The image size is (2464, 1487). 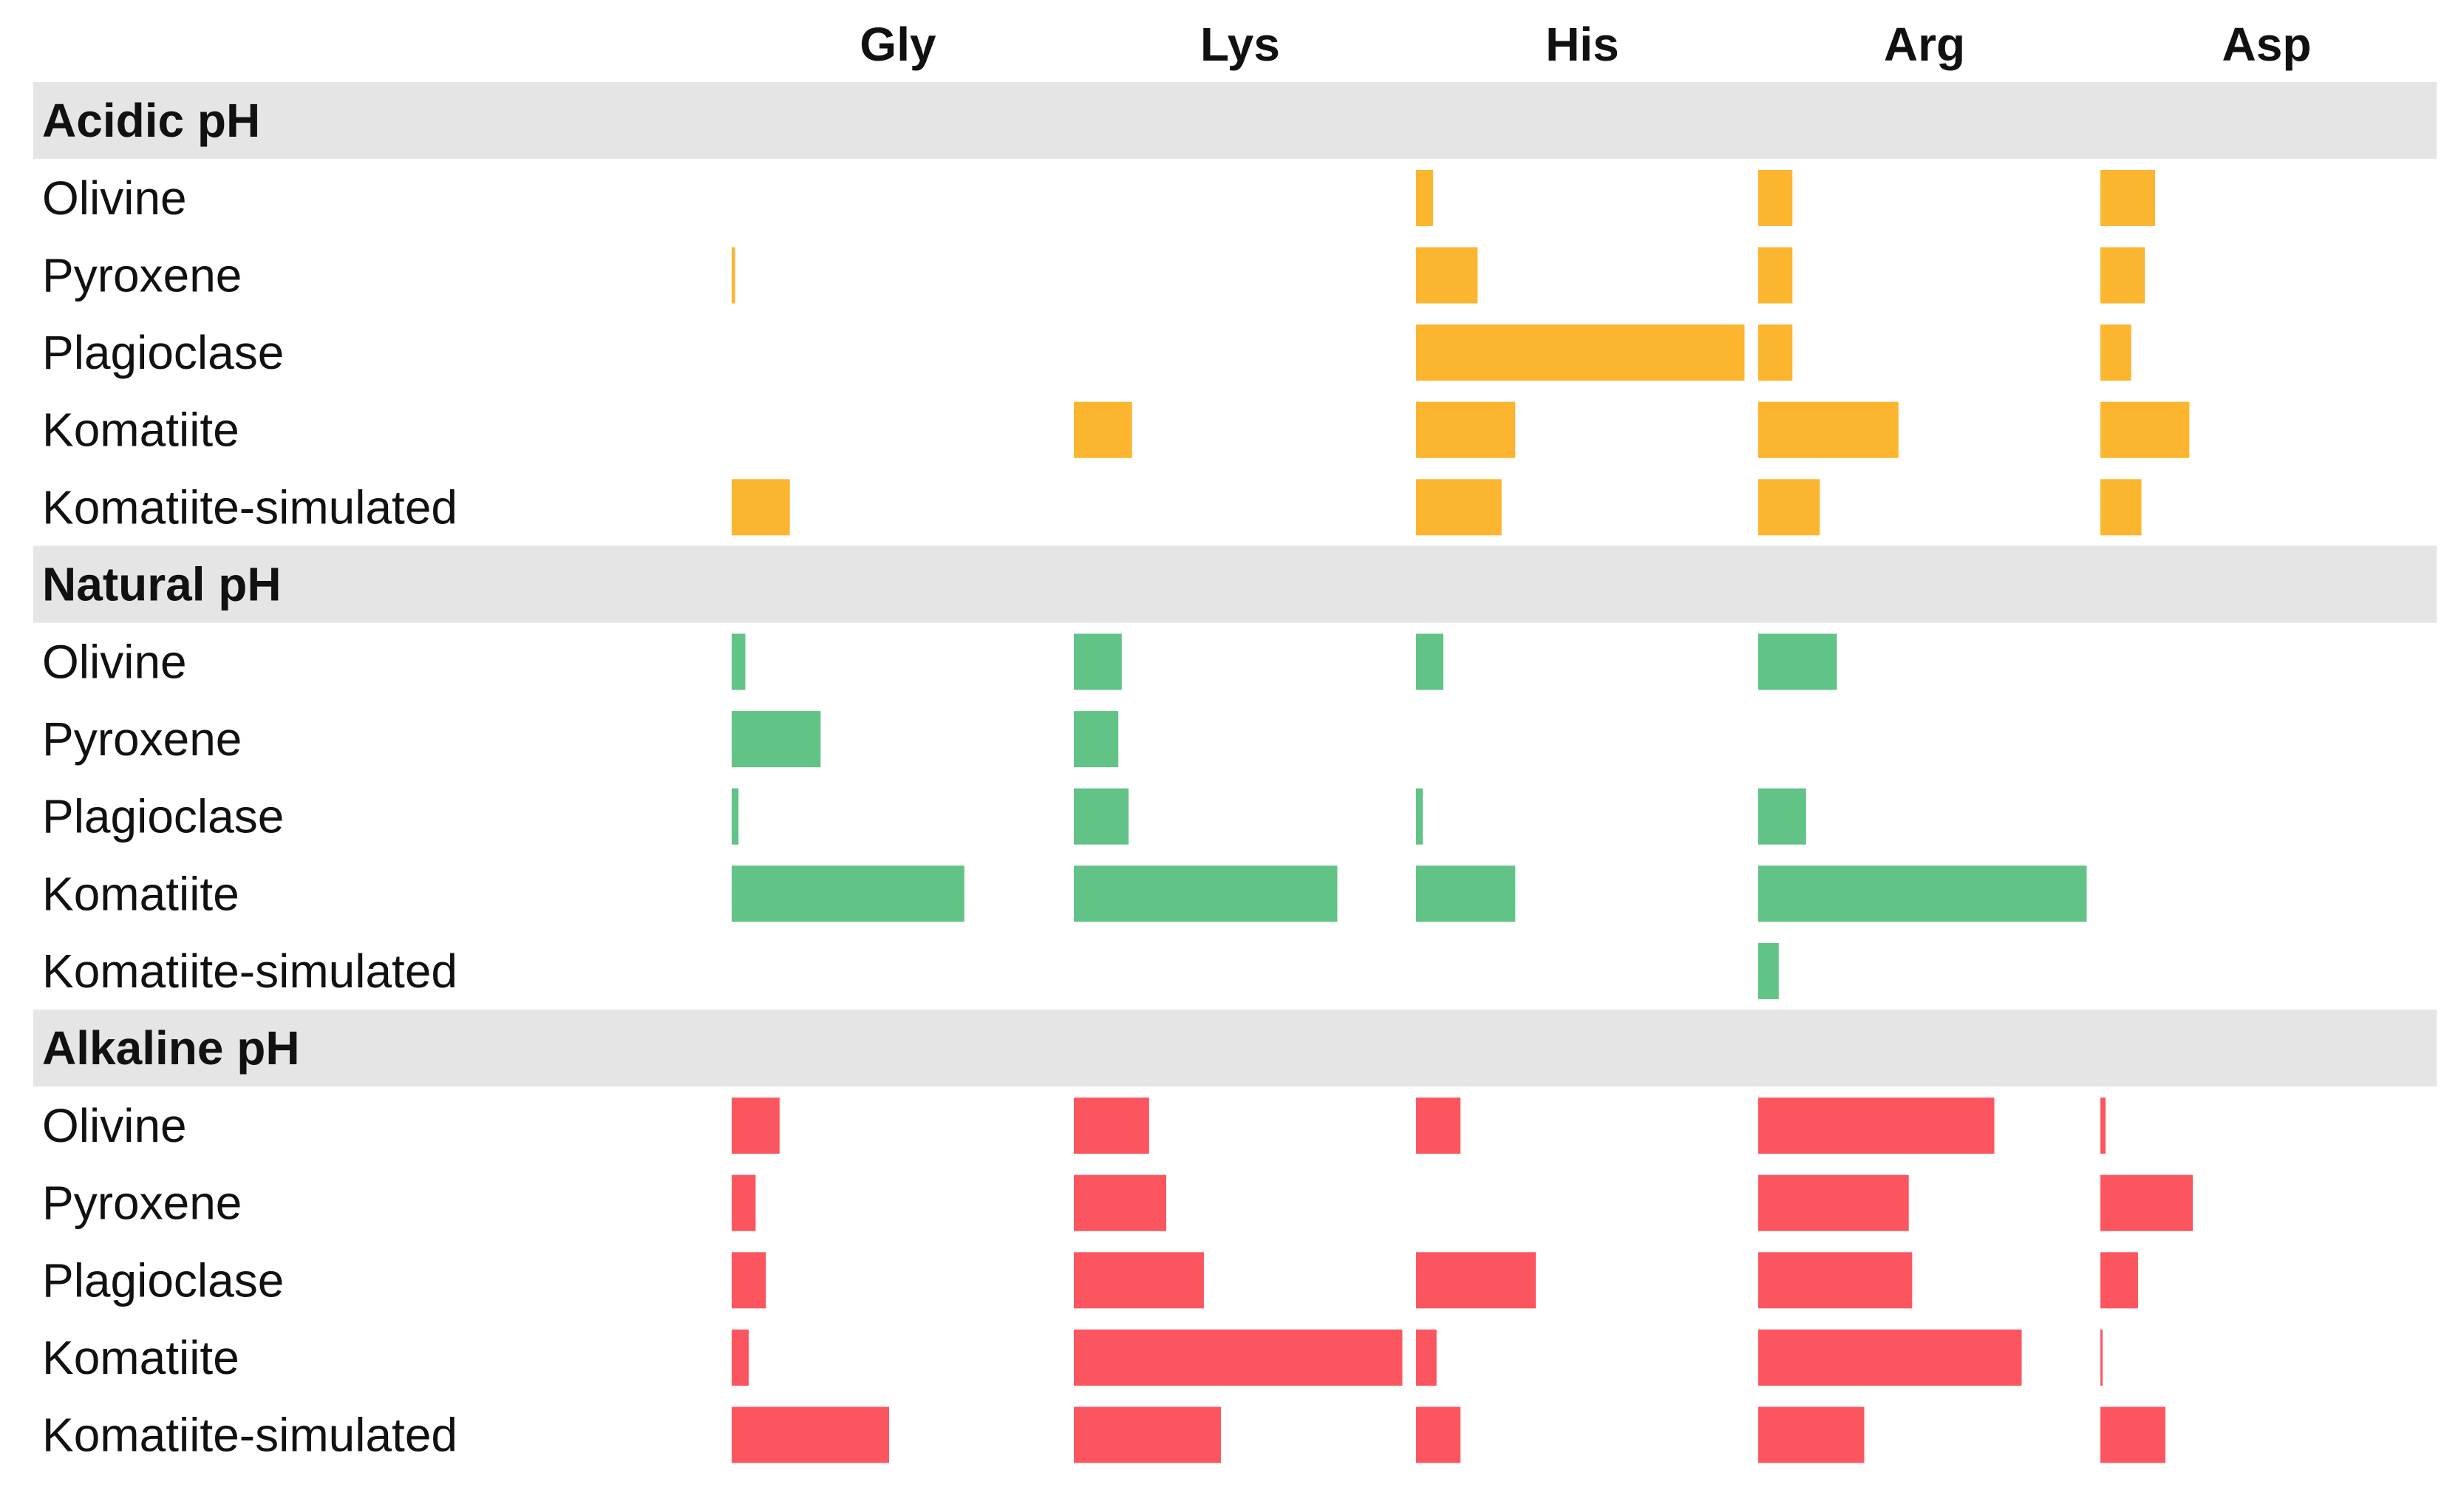 What do you see at coordinates (739, 662) in the screenshot?
I see `bar-natural-ph-olivine-gly` at bounding box center [739, 662].